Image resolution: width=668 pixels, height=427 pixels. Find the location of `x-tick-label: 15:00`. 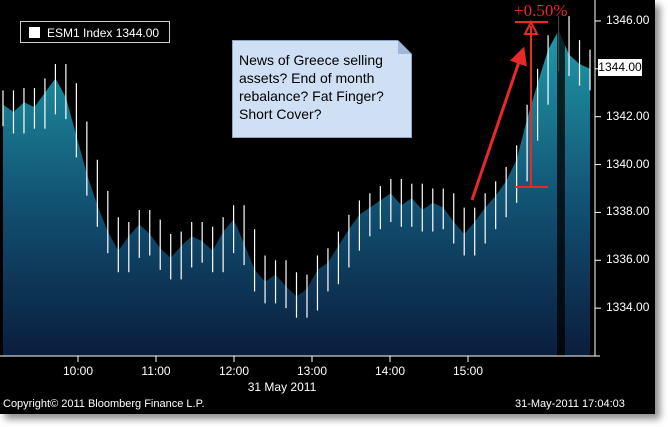

x-tick-label: 15:00 is located at coordinates (468, 371).